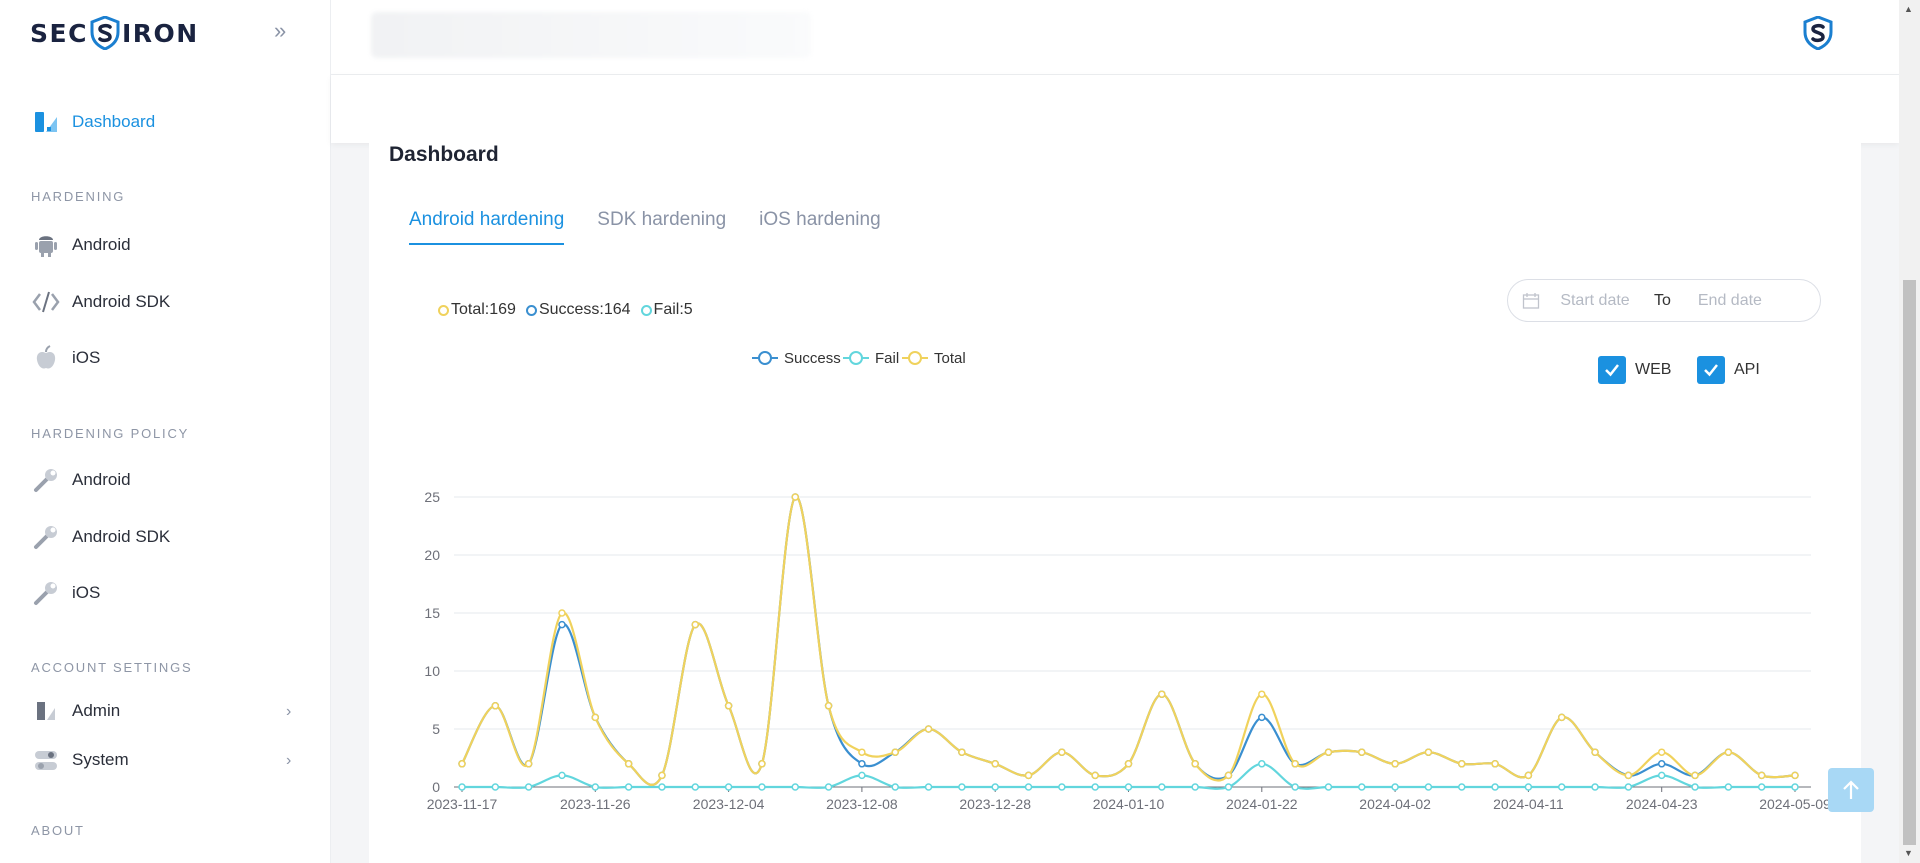 The width and height of the screenshot is (1920, 863). I want to click on sidebar-item-android: Android, so click(81, 245).